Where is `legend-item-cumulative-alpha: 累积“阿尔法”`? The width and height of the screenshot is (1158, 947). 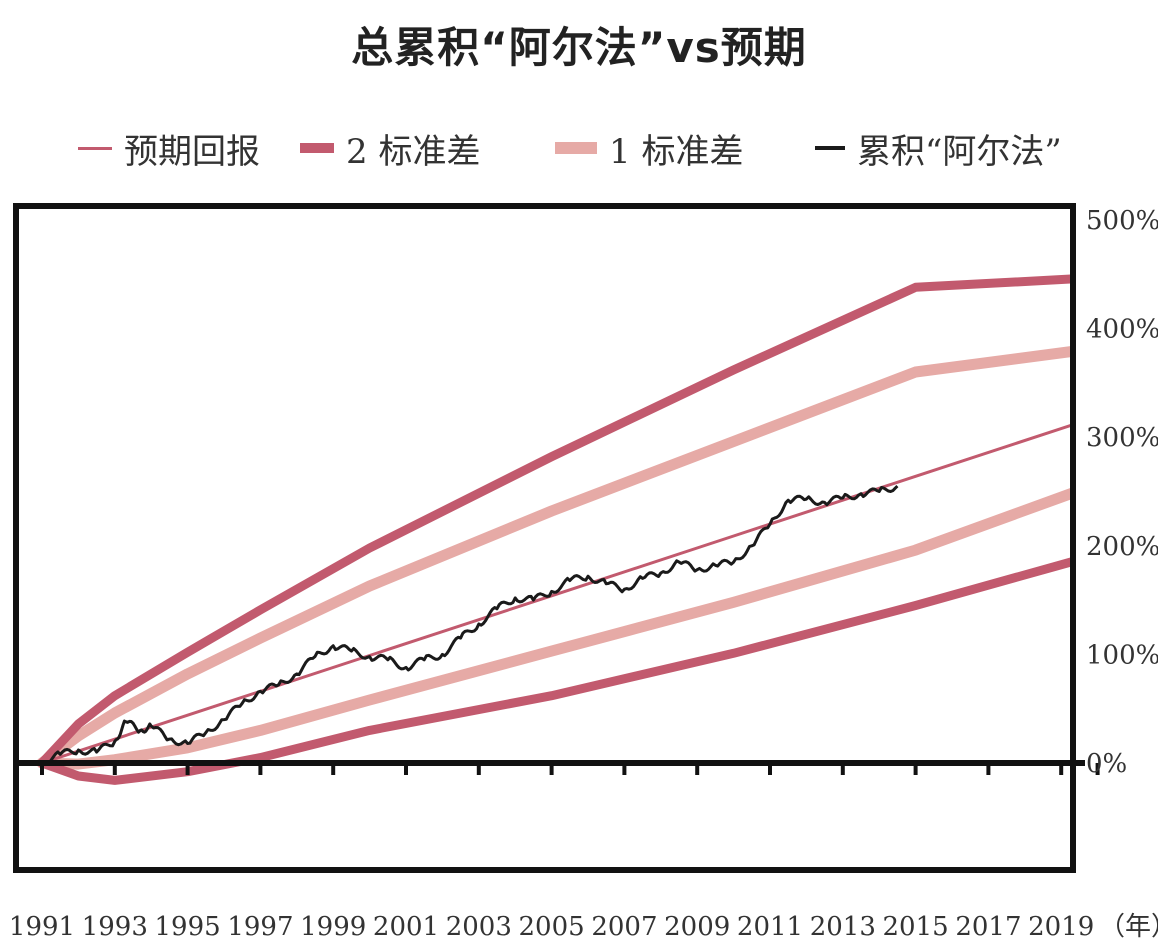 legend-item-cumulative-alpha: 累积“阿尔法” is located at coordinates (938, 148).